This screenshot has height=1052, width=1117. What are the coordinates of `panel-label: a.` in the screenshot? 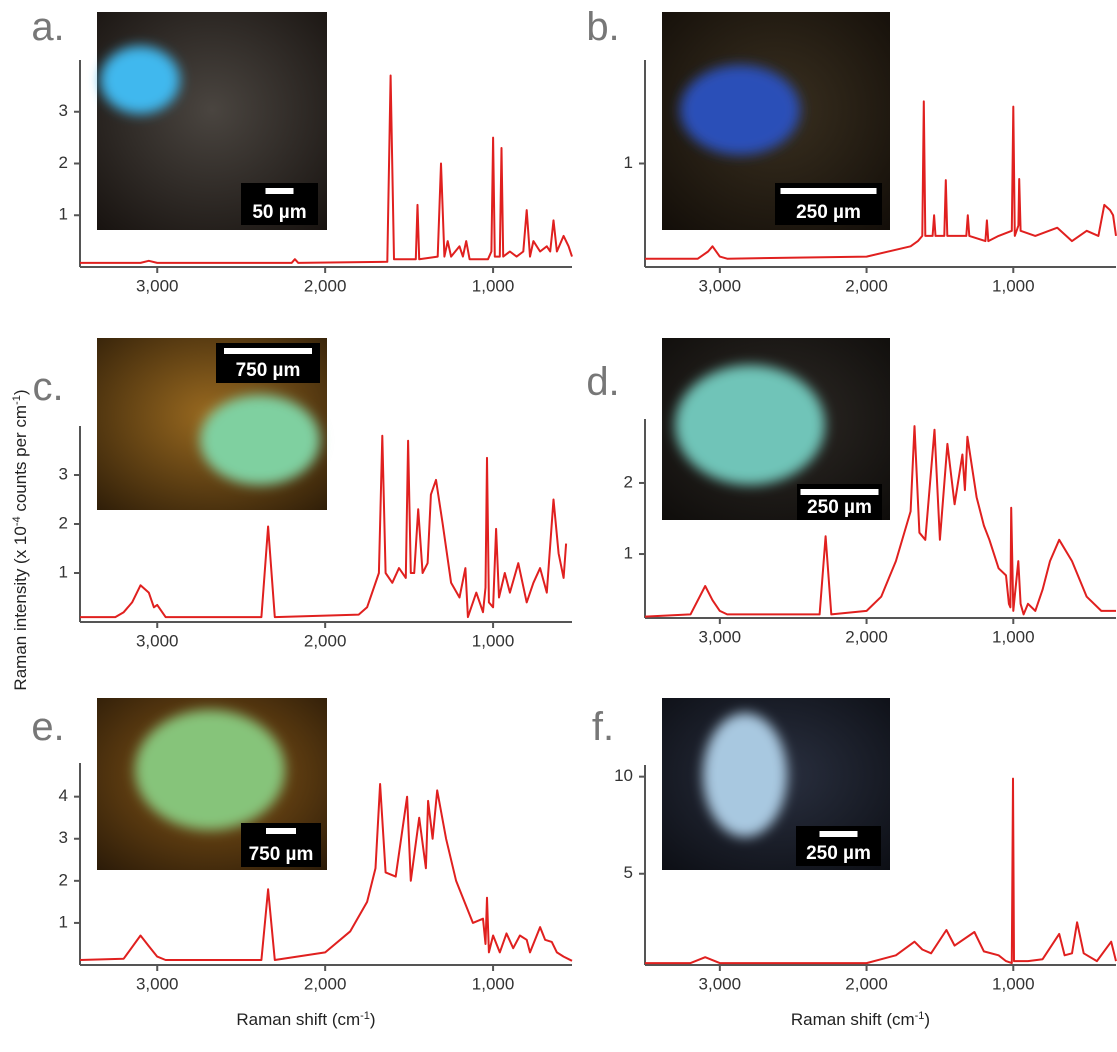 It's located at (47, 27).